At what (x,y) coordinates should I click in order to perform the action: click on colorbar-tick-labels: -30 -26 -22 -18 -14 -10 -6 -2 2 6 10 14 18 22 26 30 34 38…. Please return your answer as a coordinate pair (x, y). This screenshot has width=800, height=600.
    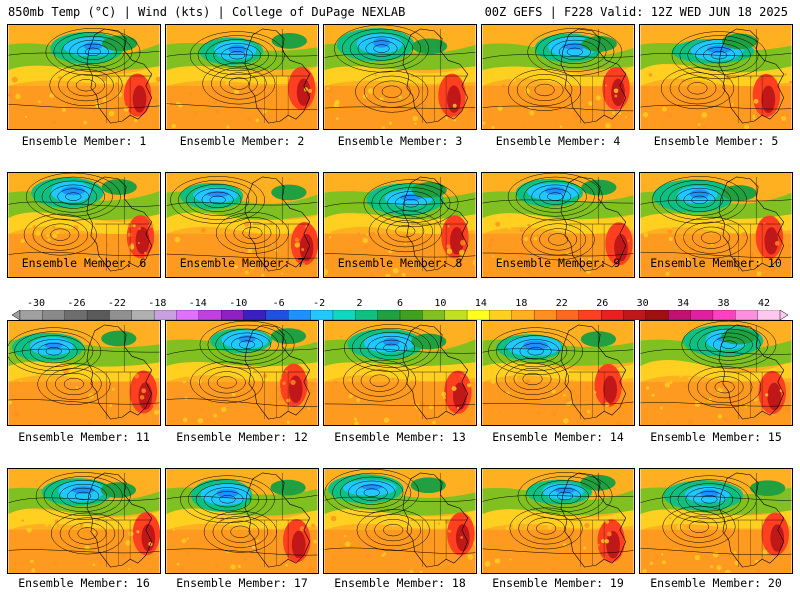
    Looking at the image, I should click on (400, 304).